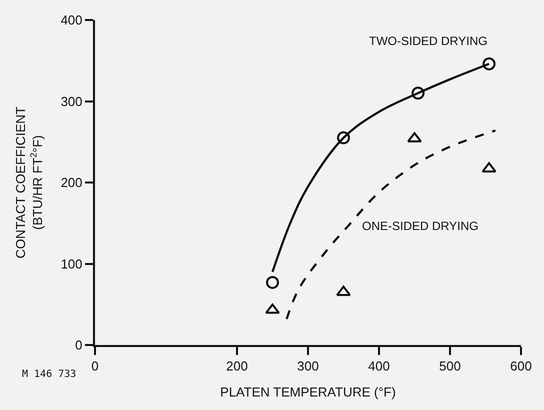 The height and width of the screenshot is (410, 544). I want to click on x-tick-label: 600, so click(521, 366).